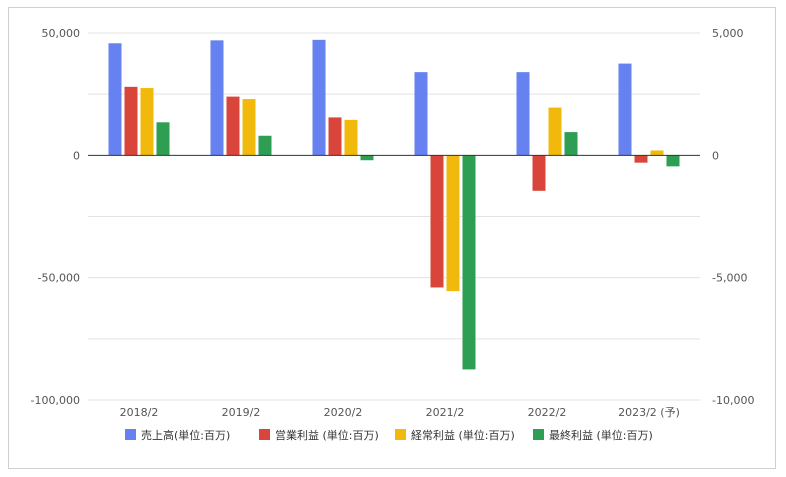 This screenshot has height=477, width=786. Describe the element at coordinates (241, 412) in the screenshot. I see `x-axis-tick-label: 2019/2` at that location.